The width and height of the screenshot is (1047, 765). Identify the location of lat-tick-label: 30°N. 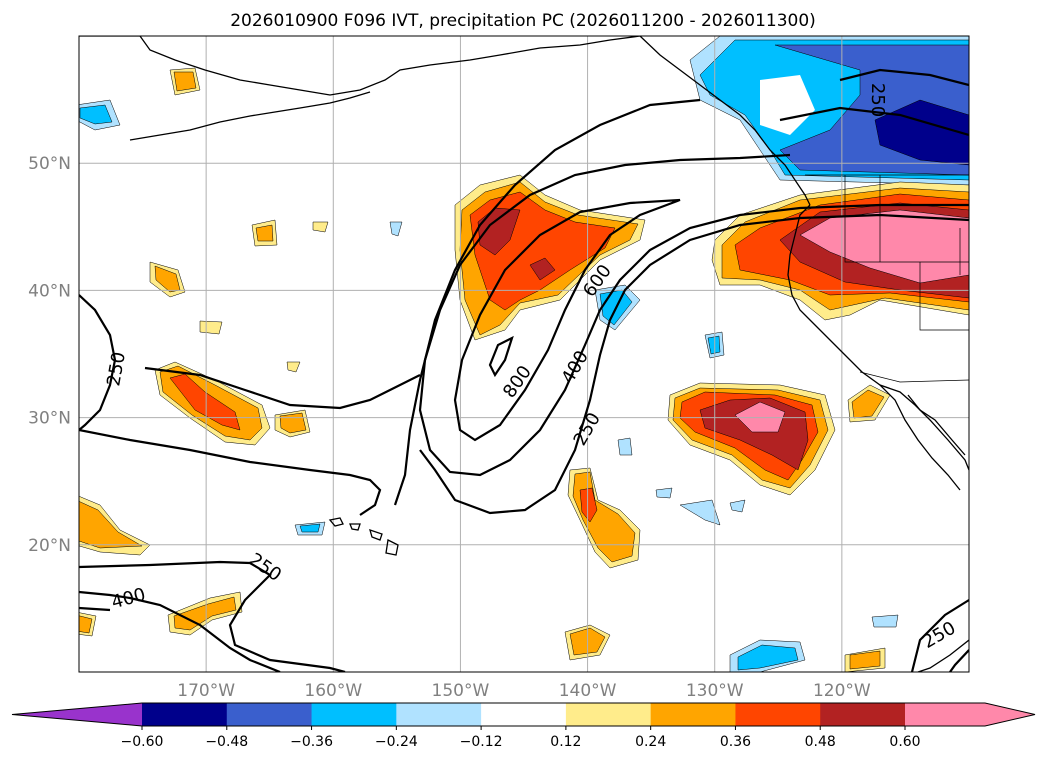
(49, 419).